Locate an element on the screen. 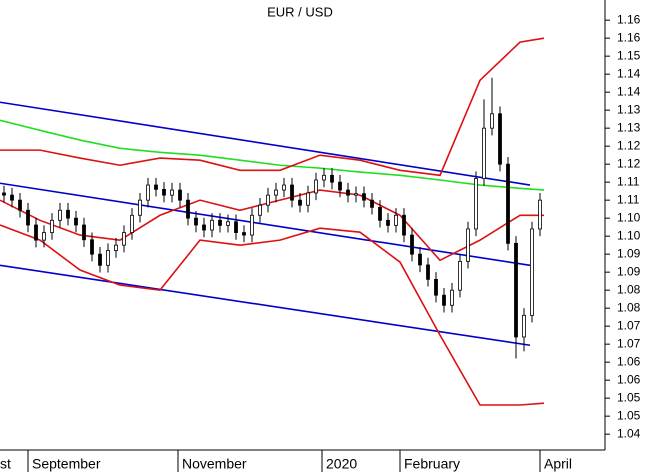  chart-title: EUR / USD is located at coordinates (300, 11).